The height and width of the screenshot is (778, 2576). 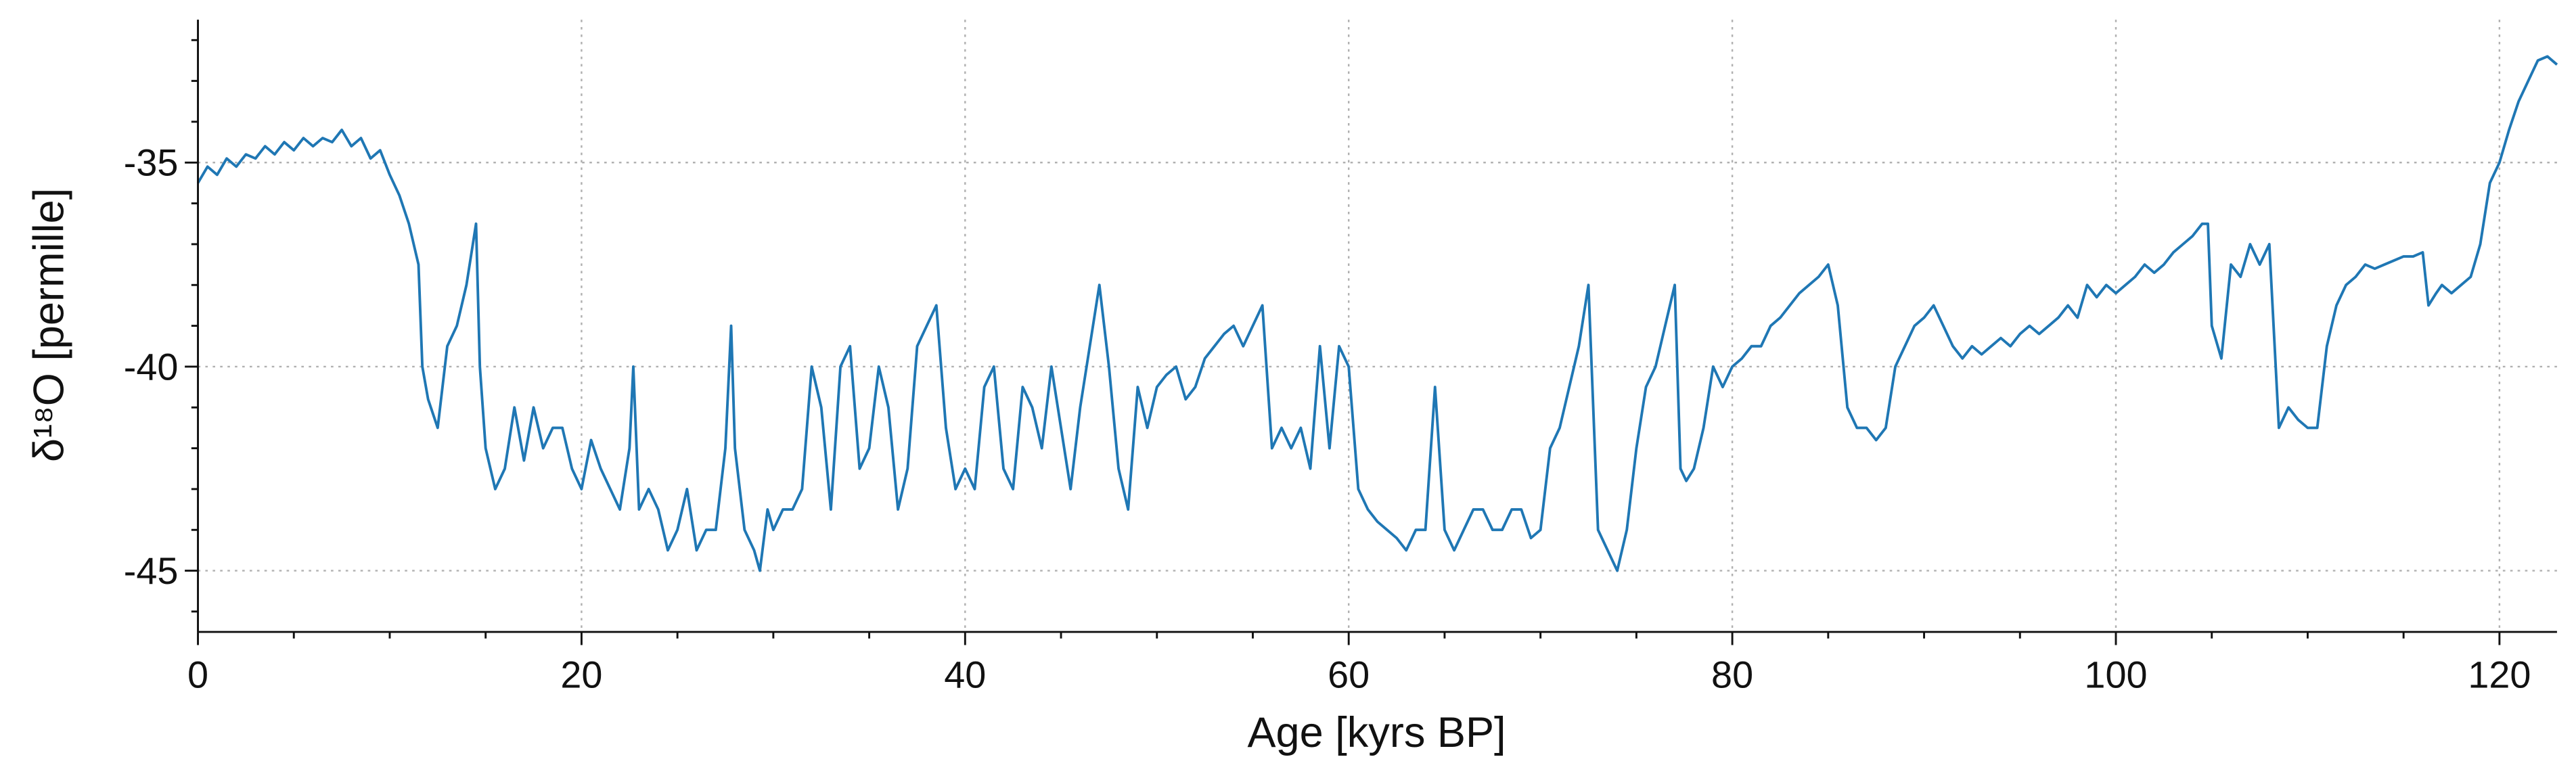 What do you see at coordinates (197, 675) in the screenshot?
I see `x-tick-label: 0` at bounding box center [197, 675].